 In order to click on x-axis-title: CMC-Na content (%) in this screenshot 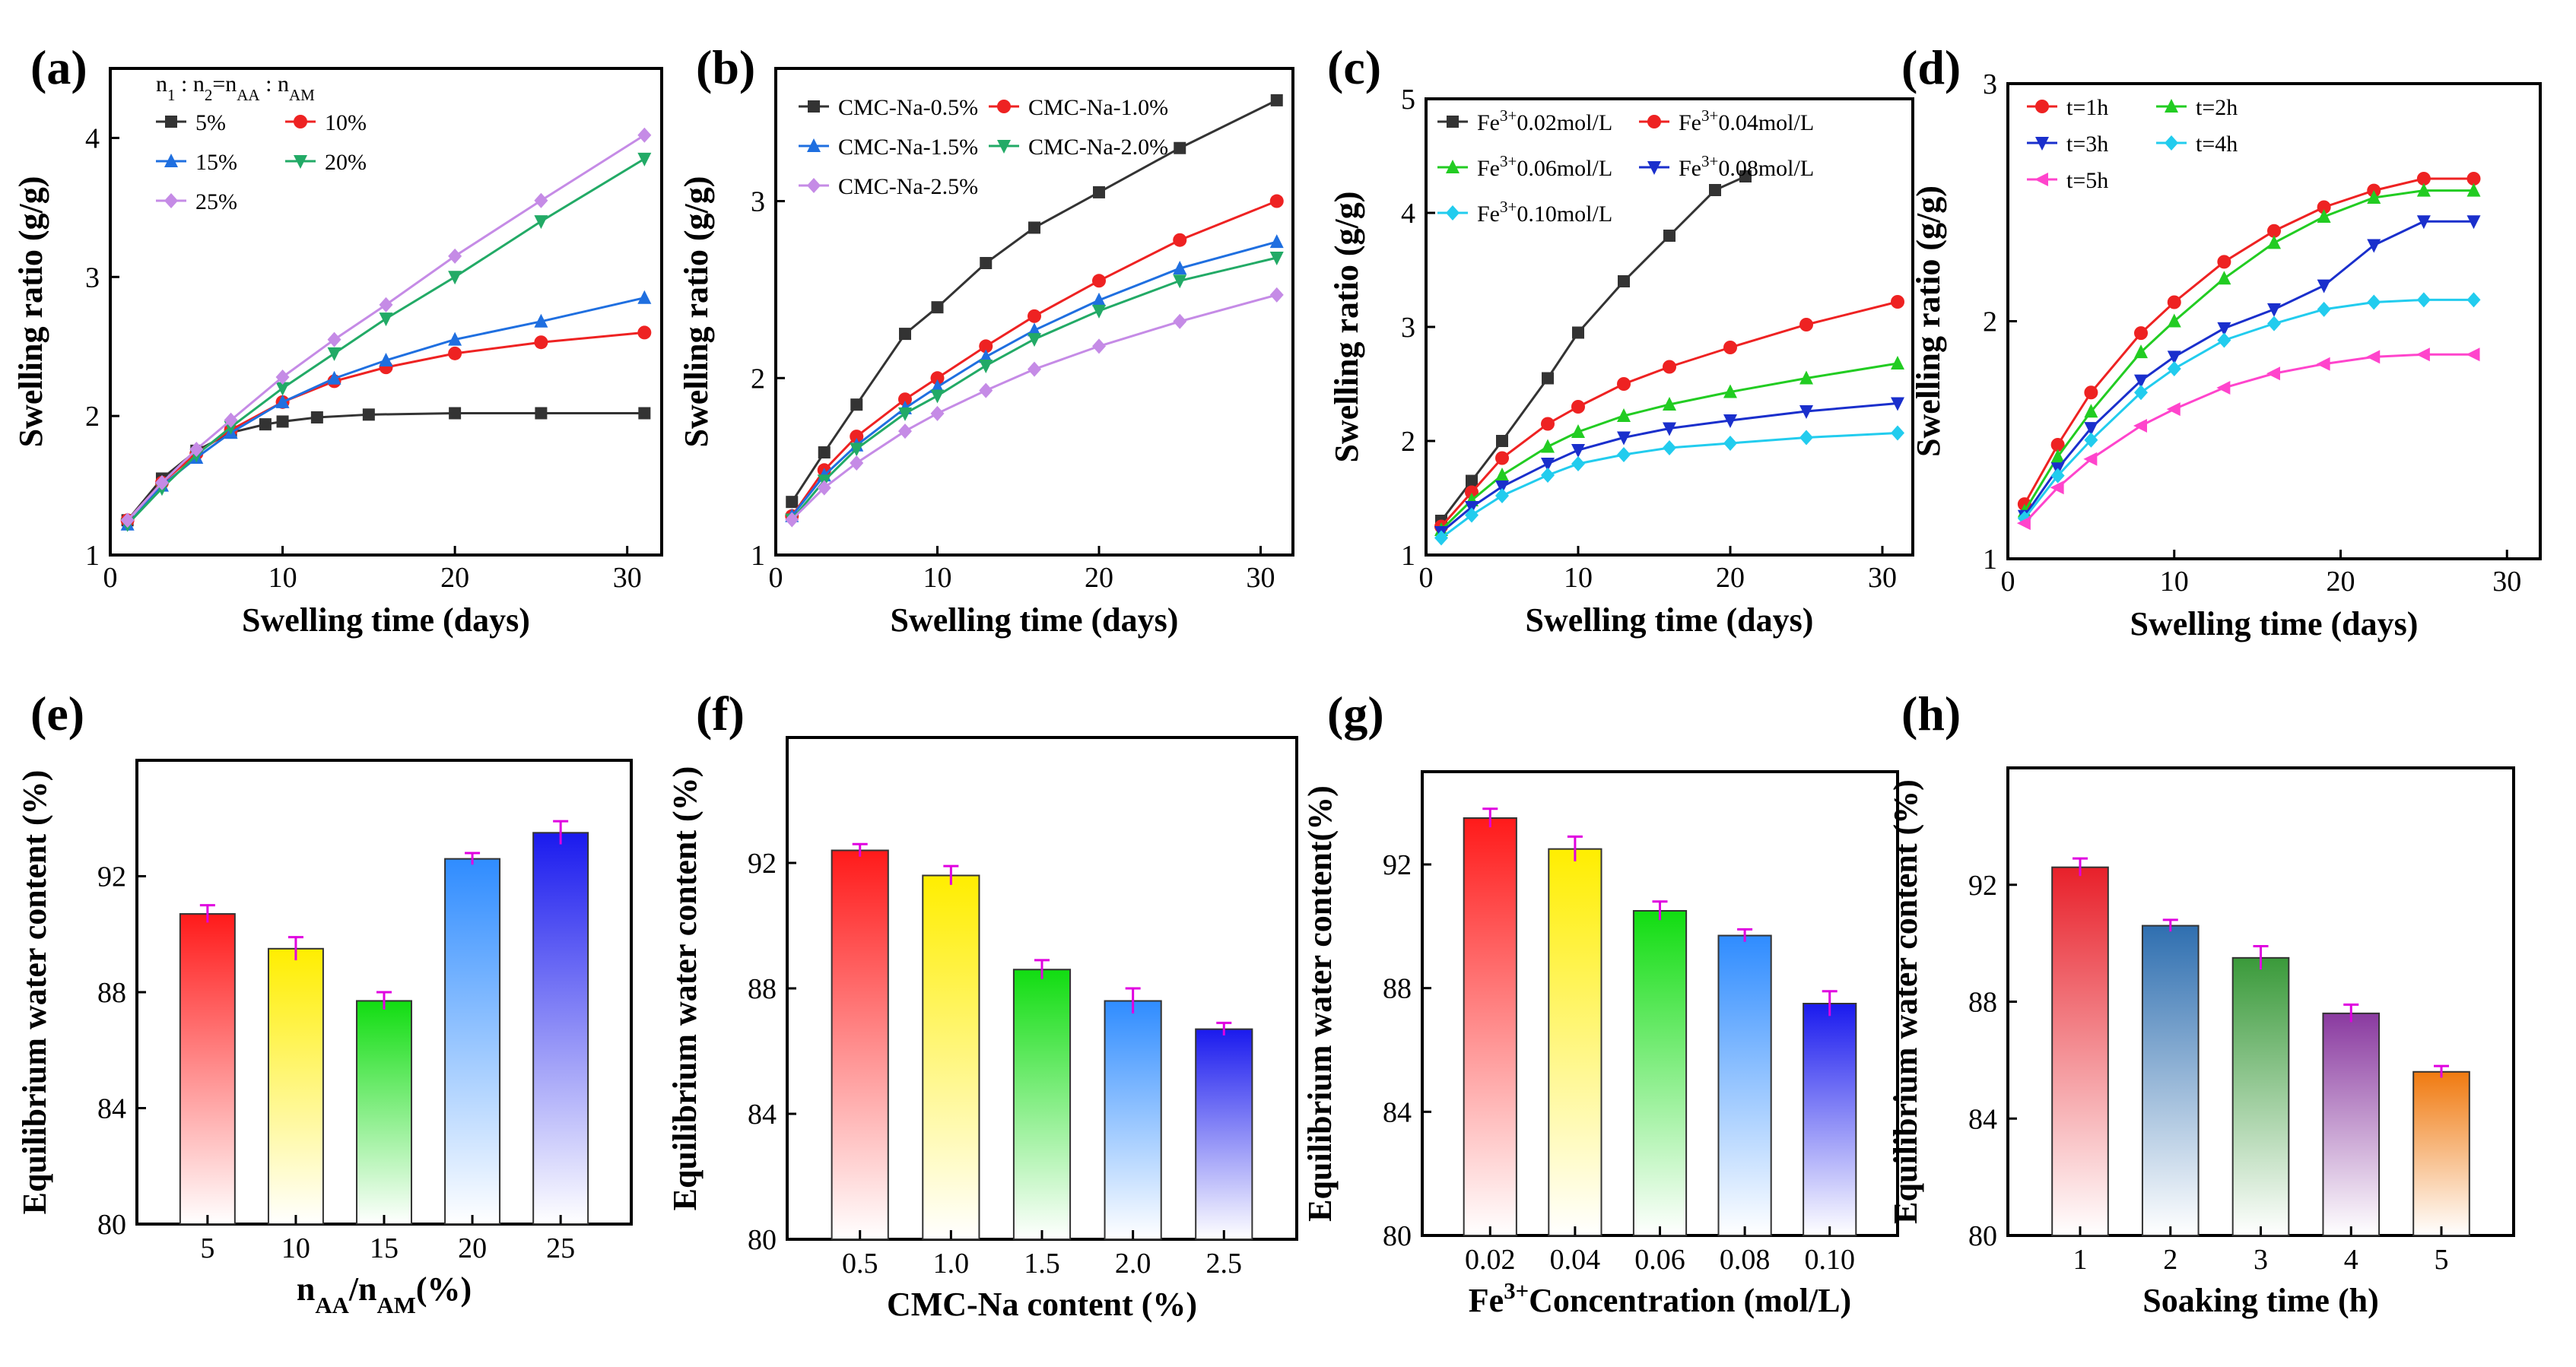, I will do `click(1042, 1304)`.